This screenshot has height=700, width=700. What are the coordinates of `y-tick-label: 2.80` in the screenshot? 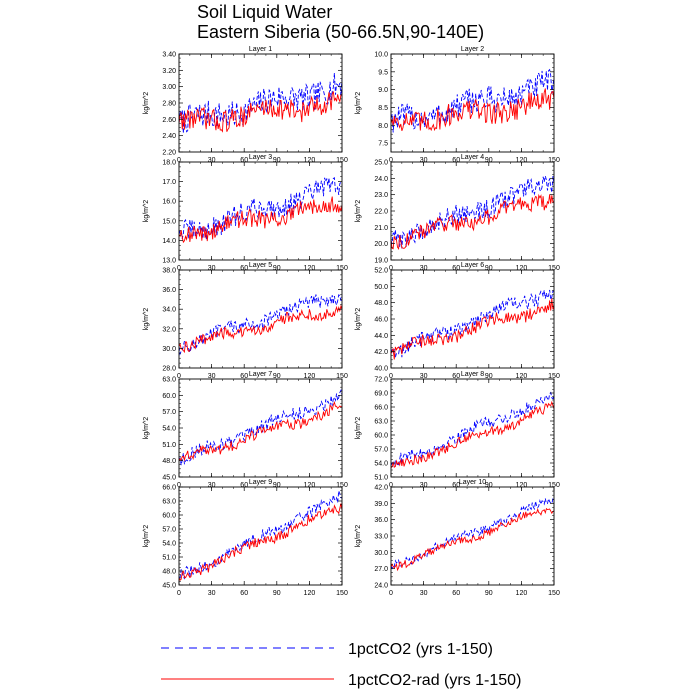 It's located at (169, 104).